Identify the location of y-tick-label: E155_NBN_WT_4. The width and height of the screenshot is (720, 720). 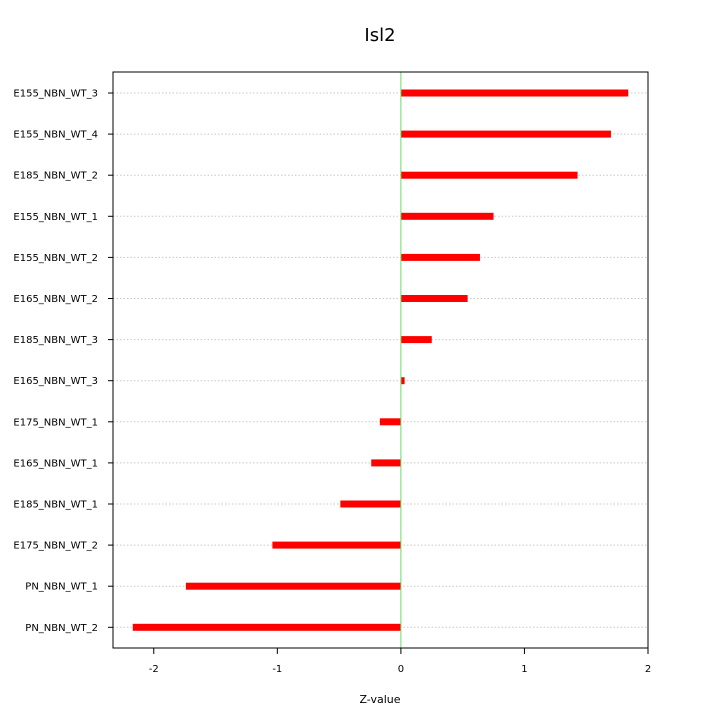
(55, 135).